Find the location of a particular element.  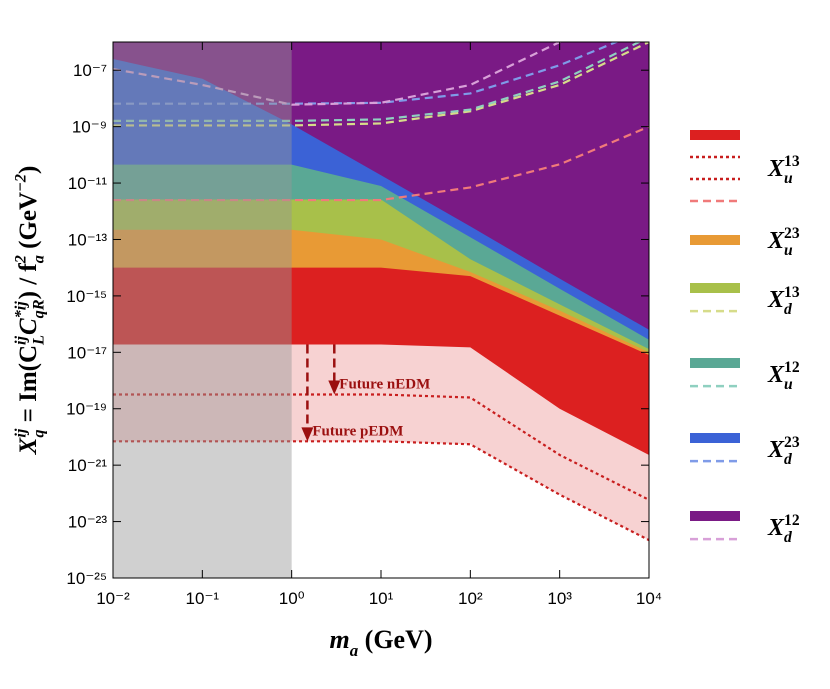

x-tick-label: 10⁰ is located at coordinates (292, 598).